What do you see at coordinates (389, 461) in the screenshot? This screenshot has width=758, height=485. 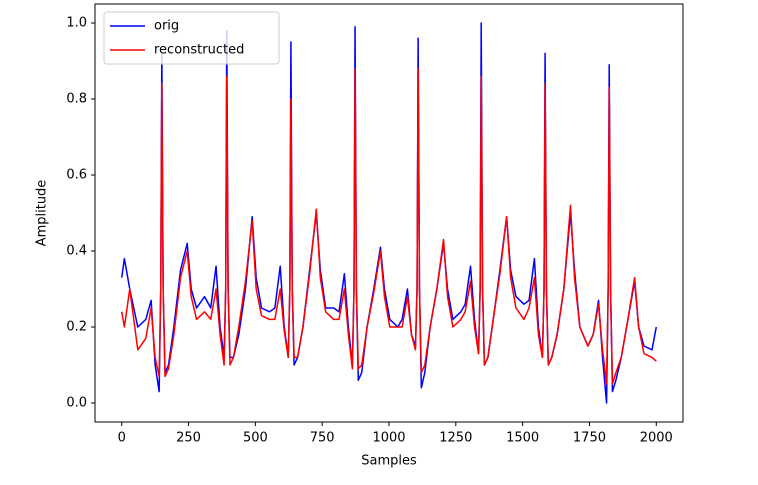 I see `x-axis-label: Samples` at bounding box center [389, 461].